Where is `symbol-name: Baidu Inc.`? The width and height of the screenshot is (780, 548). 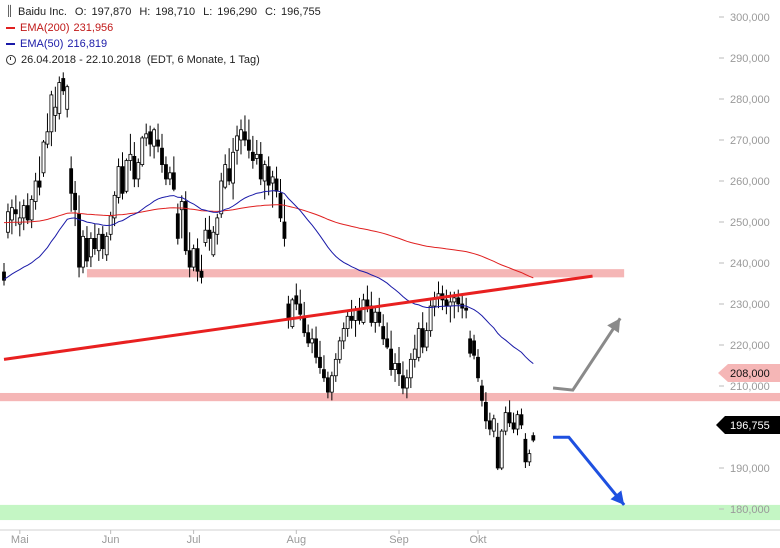
symbol-name: Baidu Inc. is located at coordinates (42, 12).